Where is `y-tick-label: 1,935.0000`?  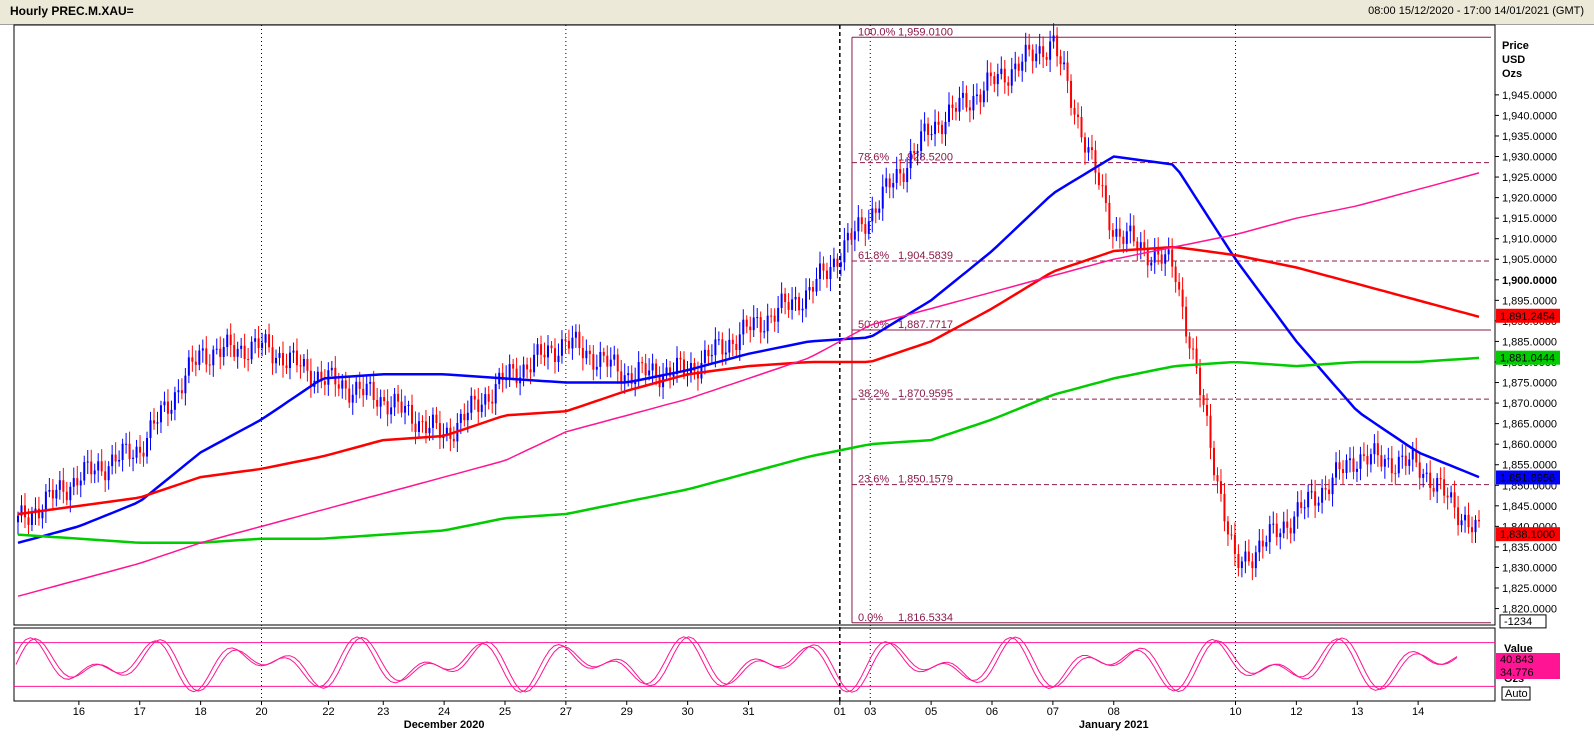
y-tick-label: 1,935.0000 is located at coordinates (1529, 137).